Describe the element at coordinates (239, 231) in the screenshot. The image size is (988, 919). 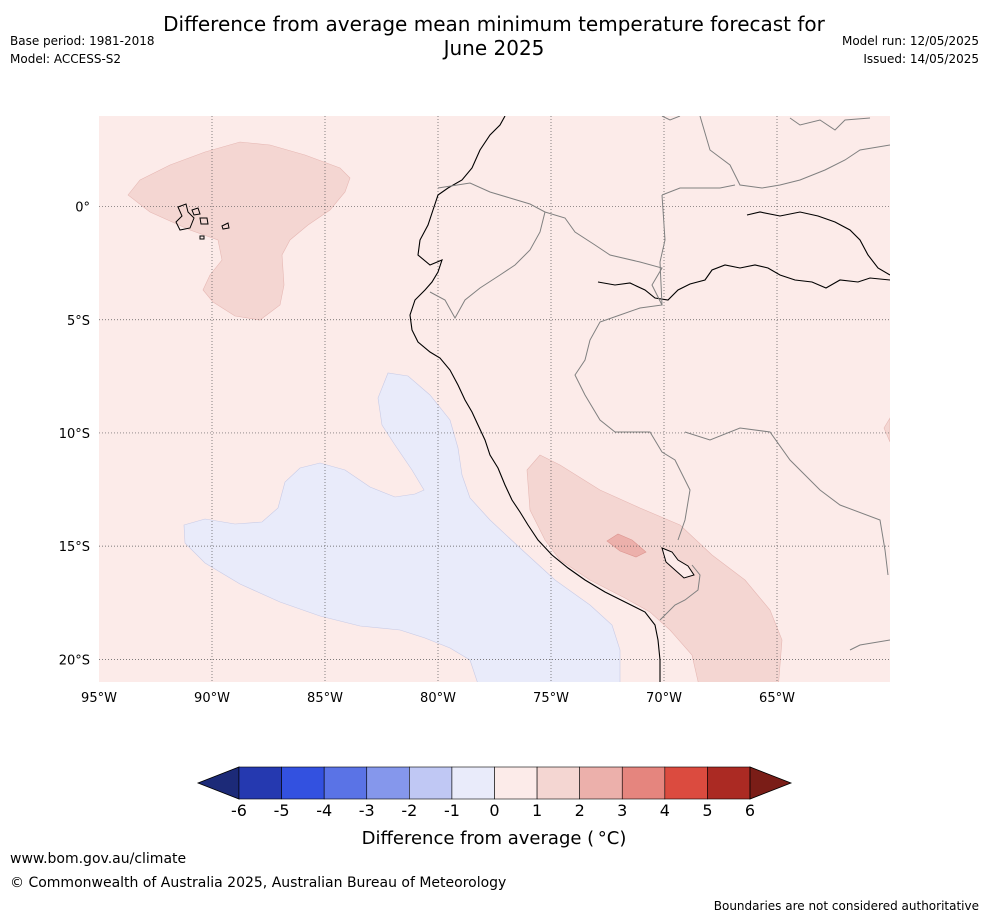
I see `anomaly-region-galapagos` at that location.